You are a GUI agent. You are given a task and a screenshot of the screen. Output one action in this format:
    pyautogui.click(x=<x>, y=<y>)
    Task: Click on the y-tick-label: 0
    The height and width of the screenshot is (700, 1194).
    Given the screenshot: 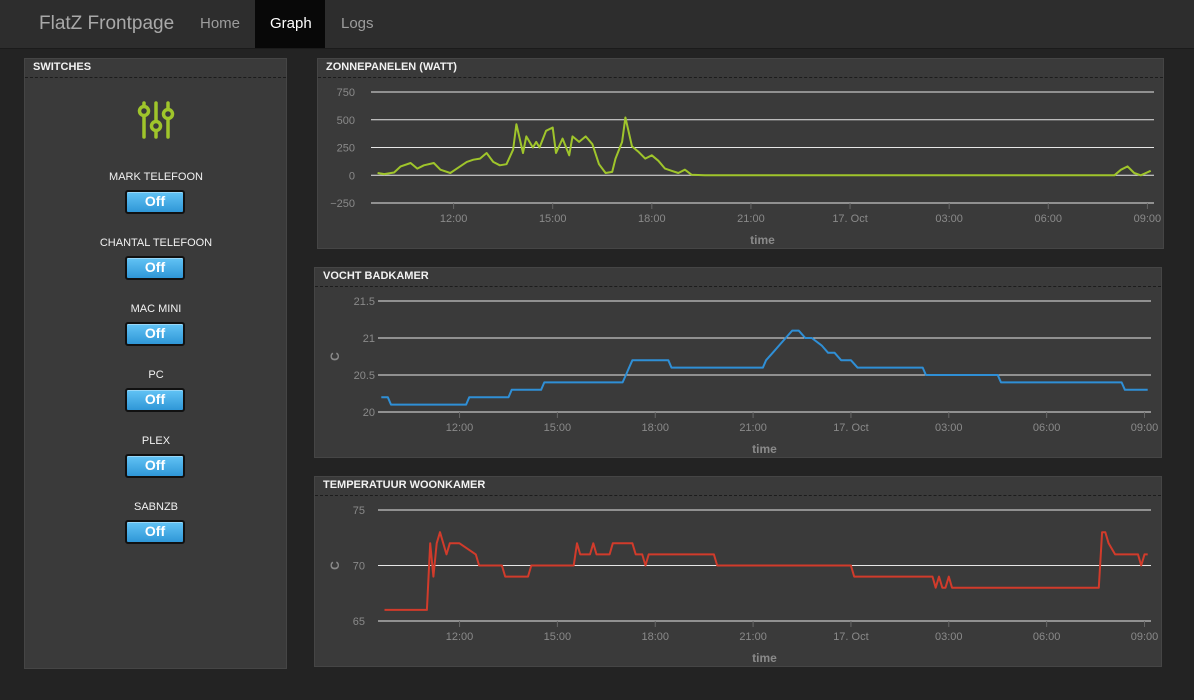 What is the action you would take?
    pyautogui.click(x=352, y=176)
    